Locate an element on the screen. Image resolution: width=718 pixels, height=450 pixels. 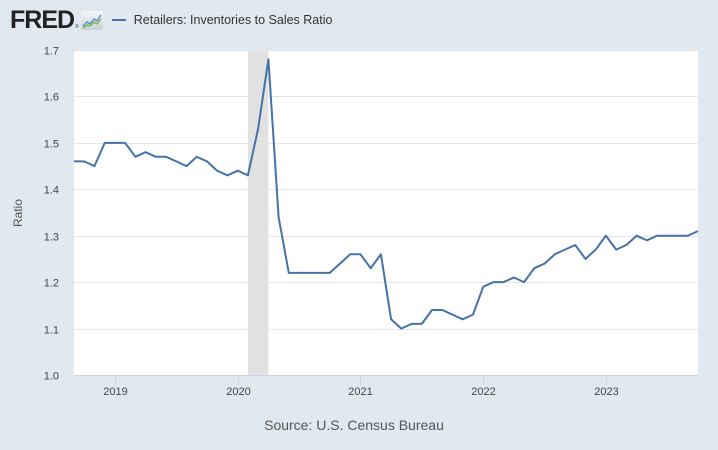
y-tick-label: 1.0 is located at coordinates (51, 377).